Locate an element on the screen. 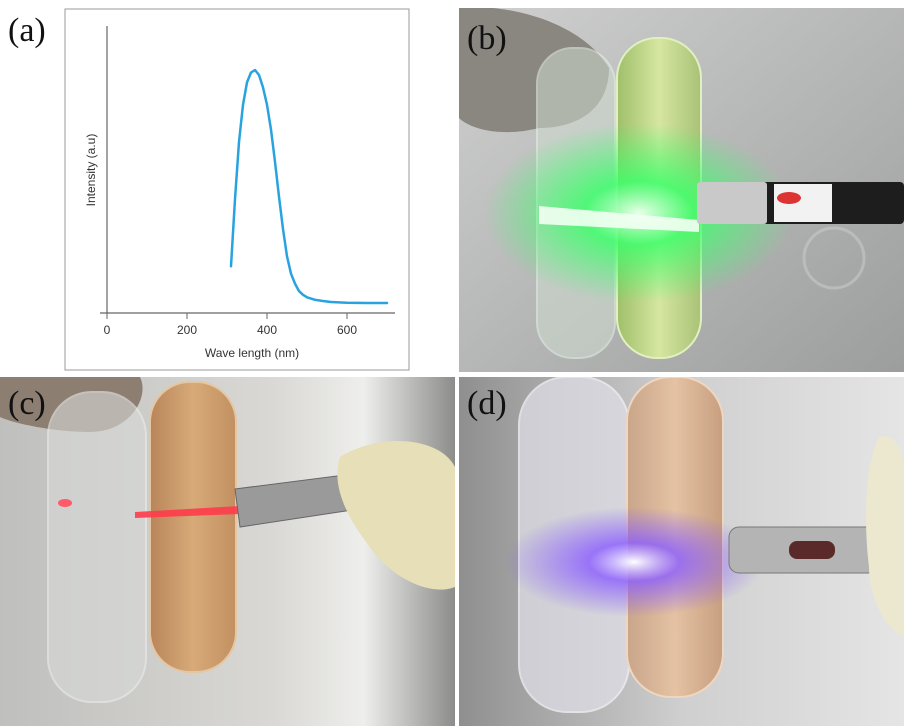 The height and width of the screenshot is (726, 904). red-laser-beam is located at coordinates (187, 512).